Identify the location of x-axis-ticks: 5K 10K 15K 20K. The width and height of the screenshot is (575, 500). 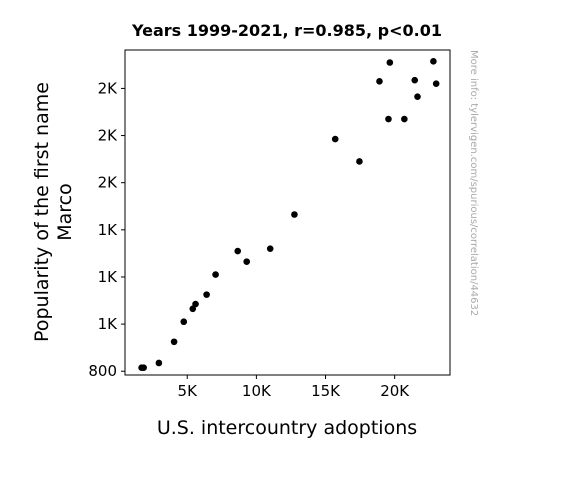
(294, 387).